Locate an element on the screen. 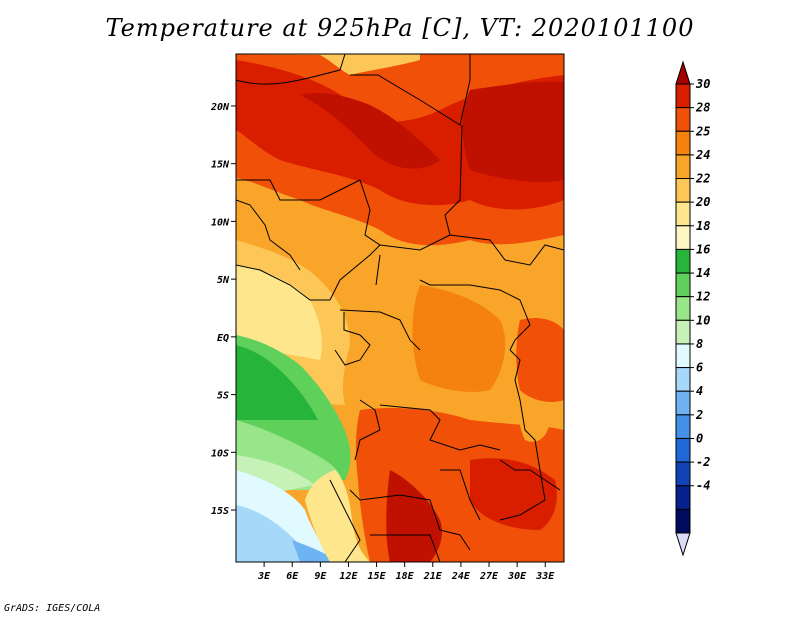  latitude-ticks: 20N 15N 10N 5N EQ 5S 10S 15S is located at coordinates (223, 309).